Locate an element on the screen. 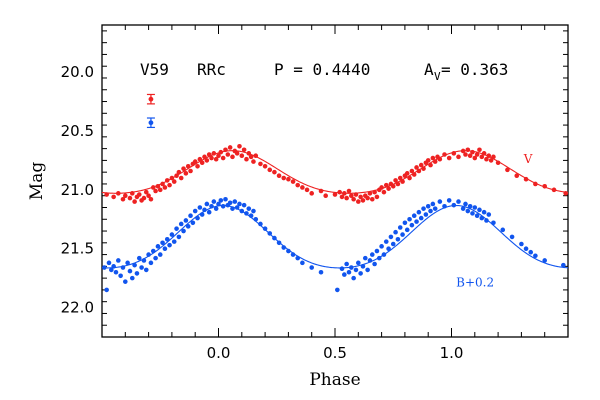  x-tick-labels: 0.0 0.5 1.0 is located at coordinates (335, 353).